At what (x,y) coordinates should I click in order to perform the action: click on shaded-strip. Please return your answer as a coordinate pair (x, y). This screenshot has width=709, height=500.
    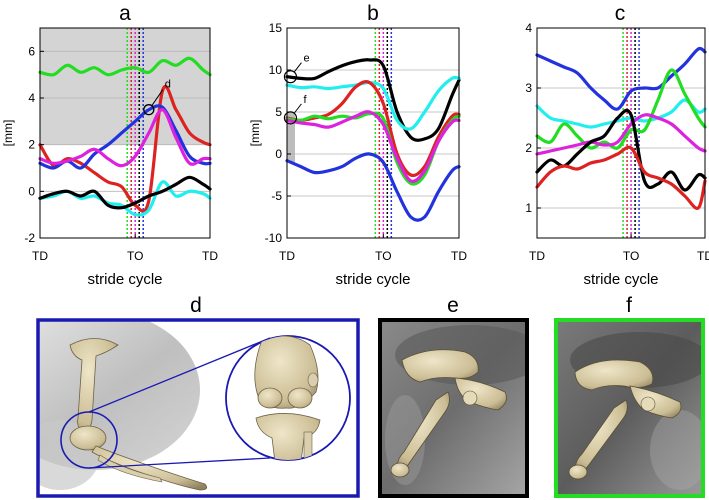
    Looking at the image, I should click on (291, 137).